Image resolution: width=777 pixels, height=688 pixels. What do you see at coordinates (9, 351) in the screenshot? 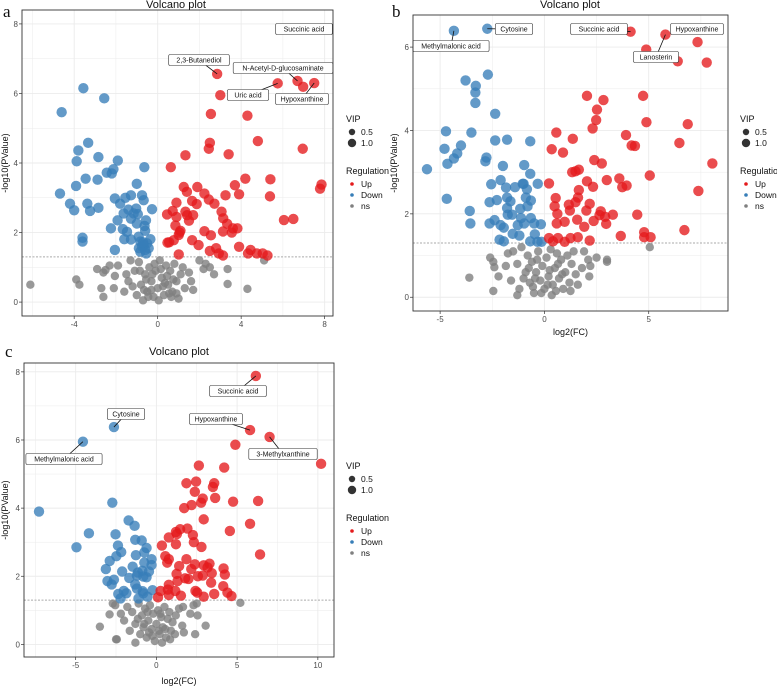
I see `panel-letter: c` at bounding box center [9, 351].